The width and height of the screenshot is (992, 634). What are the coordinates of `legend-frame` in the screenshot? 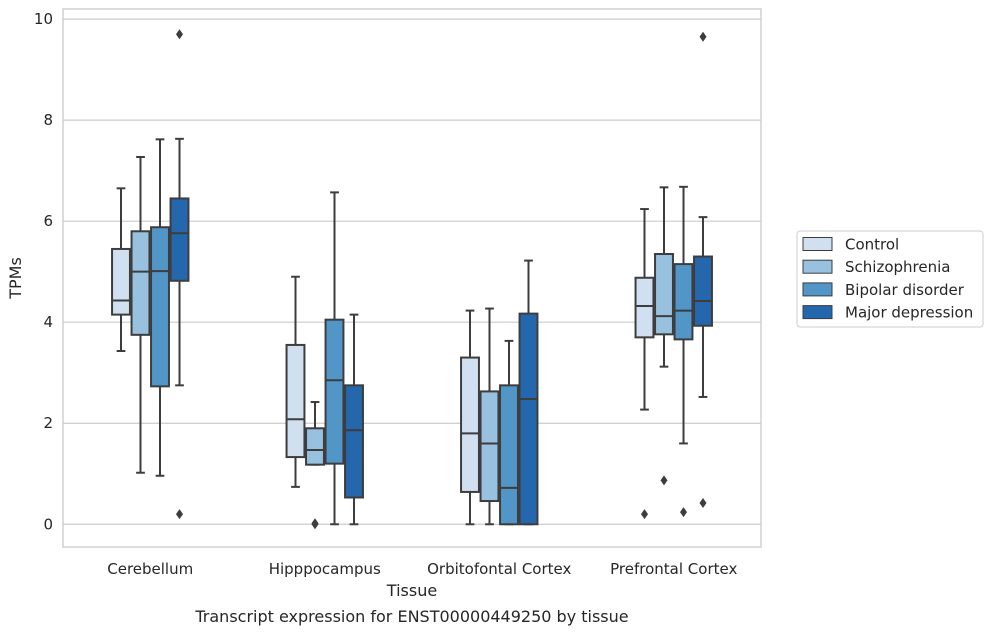 It's located at (890, 279).